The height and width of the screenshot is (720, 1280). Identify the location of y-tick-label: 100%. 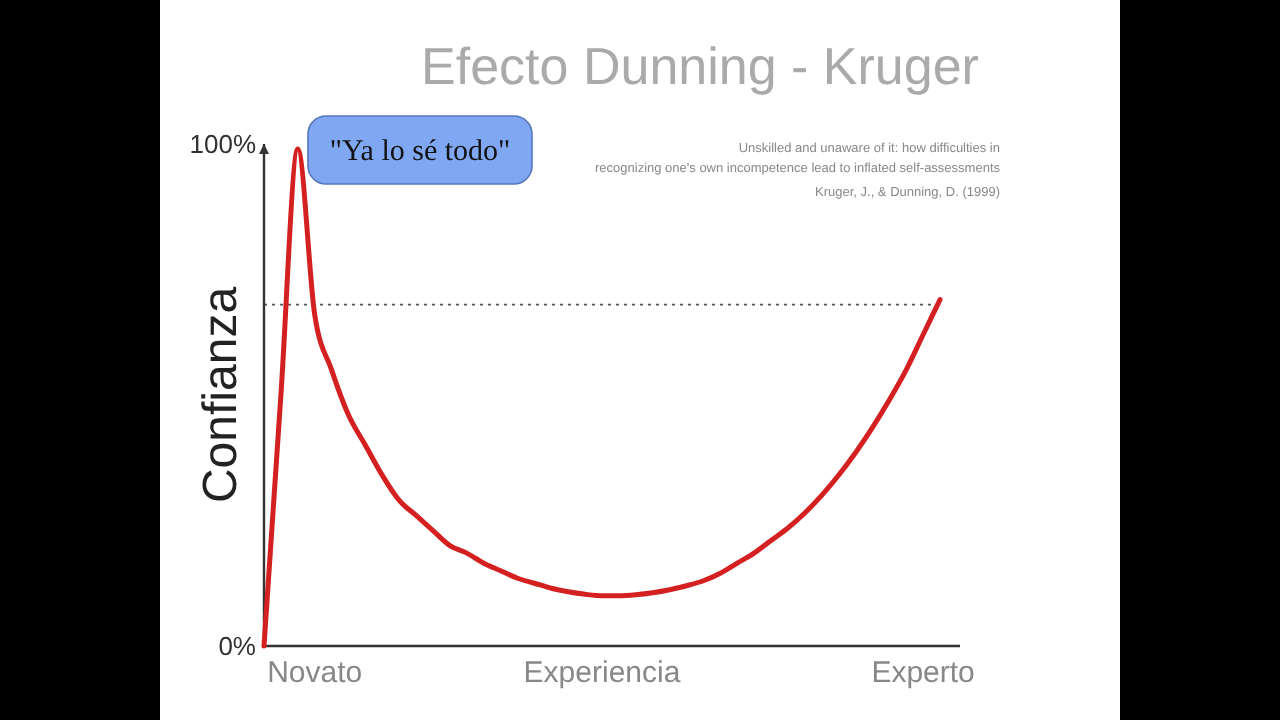
(223, 144).